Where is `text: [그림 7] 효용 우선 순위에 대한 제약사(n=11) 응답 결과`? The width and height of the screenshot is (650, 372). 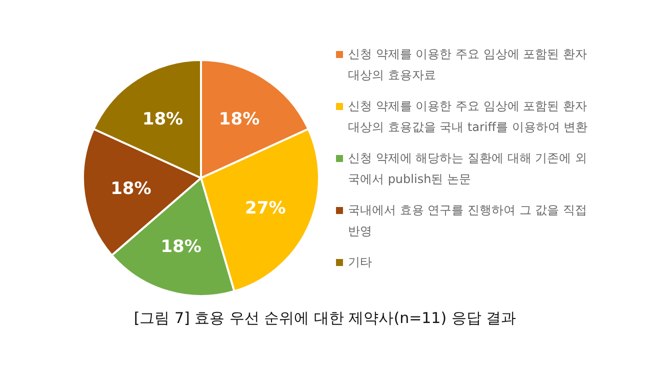 text: [그림 7] 효용 우선 순위에 대한 제약사(n=11) 응답 결과 is located at coordinates (325, 318).